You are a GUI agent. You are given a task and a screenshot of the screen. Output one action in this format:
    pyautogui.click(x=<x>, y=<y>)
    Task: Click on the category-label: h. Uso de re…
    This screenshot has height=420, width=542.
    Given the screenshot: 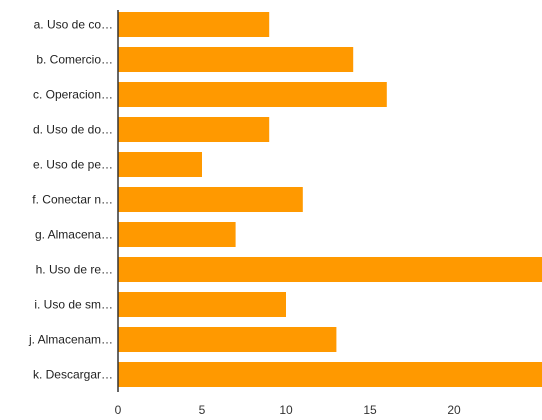 What is the action you would take?
    pyautogui.click(x=74, y=270)
    